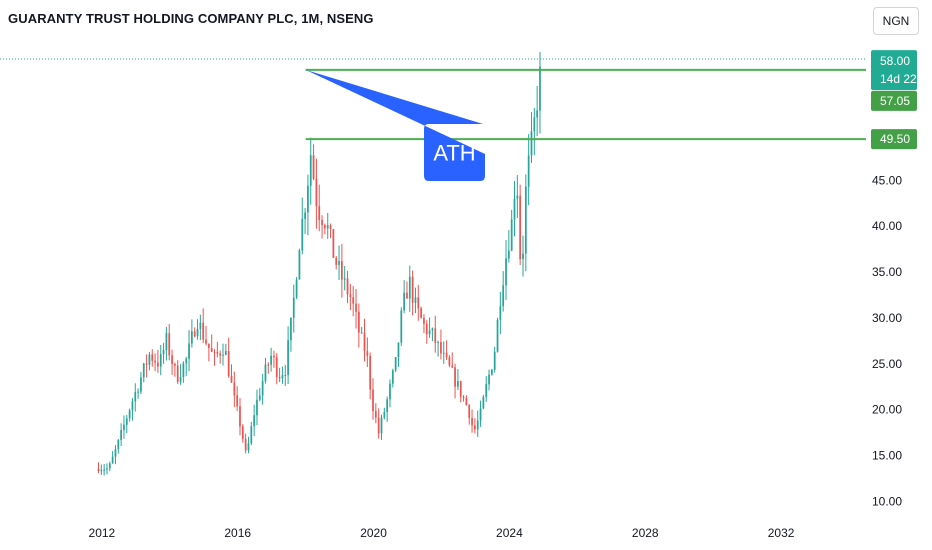 This screenshot has height=550, width=932. What do you see at coordinates (645, 533) in the screenshot?
I see `time-tick-label: 2028` at bounding box center [645, 533].